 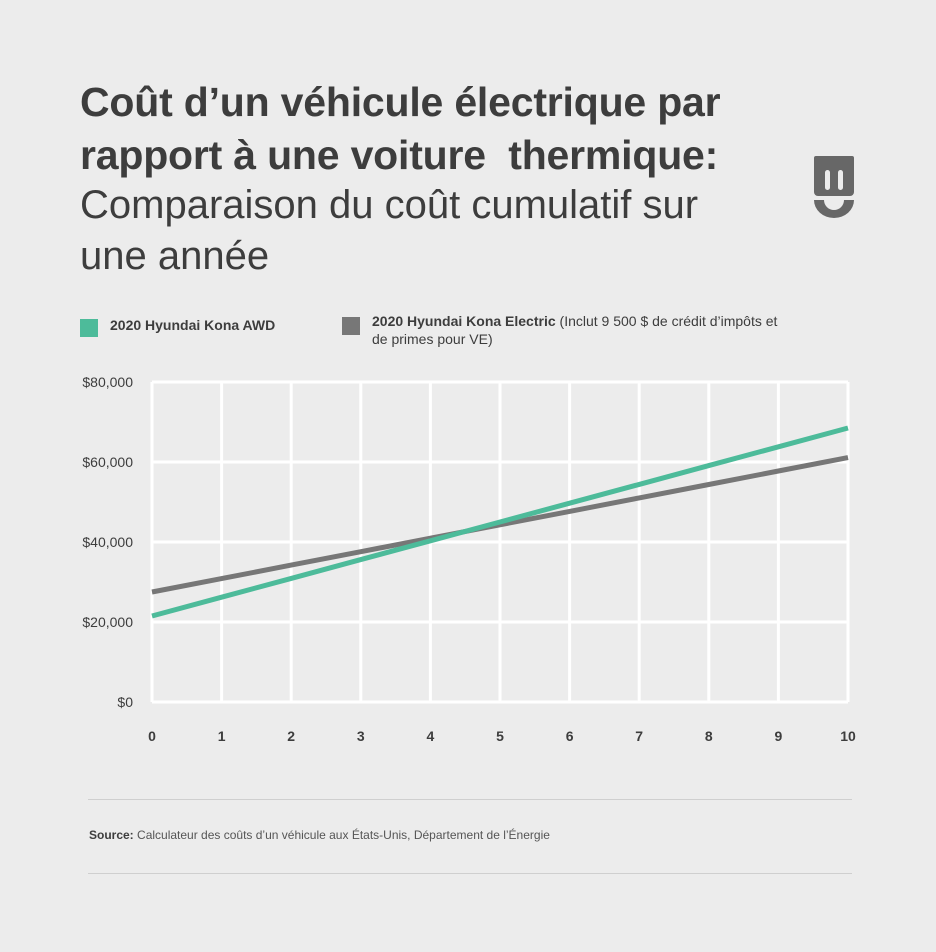 What do you see at coordinates (709, 736) in the screenshot?
I see `x-tick-label: 8` at bounding box center [709, 736].